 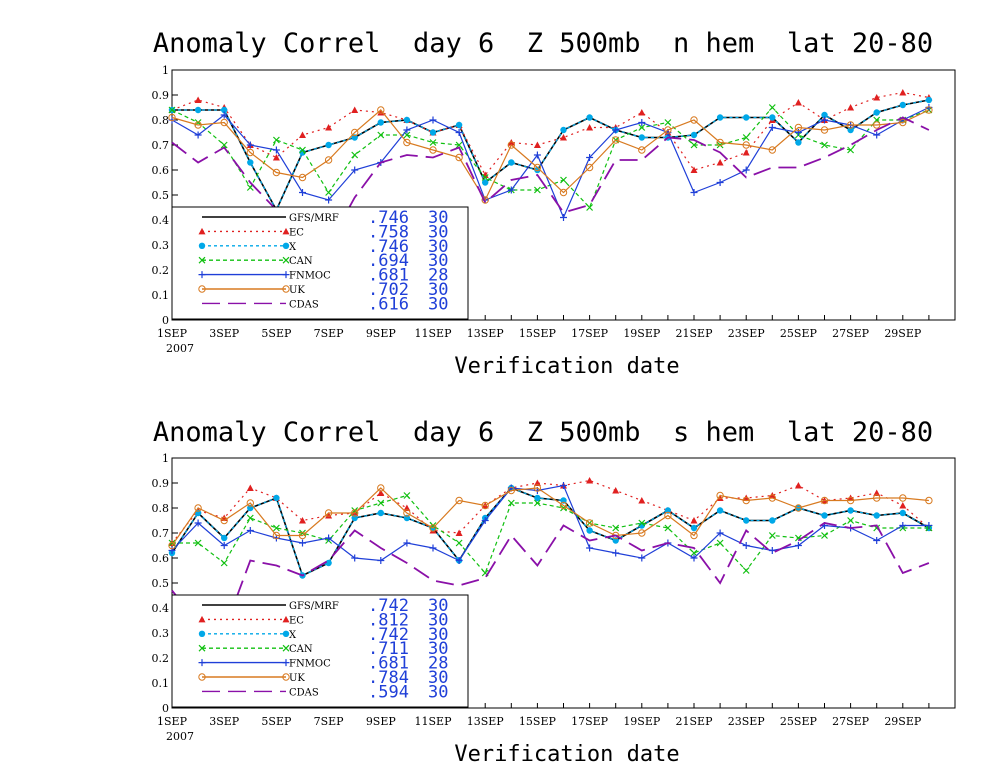 I want to click on legend-series-name: EC, so click(x=296, y=232).